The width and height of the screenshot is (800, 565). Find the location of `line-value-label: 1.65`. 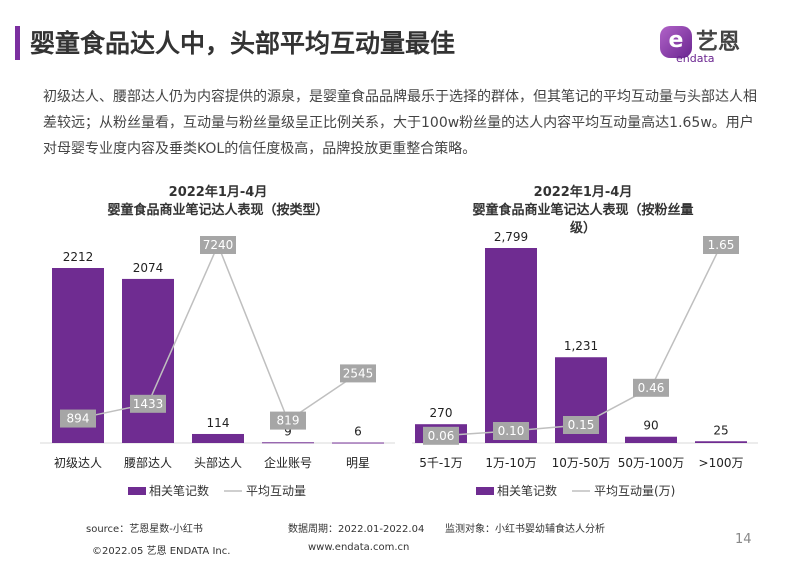

line-value-label: 1.65 is located at coordinates (721, 245).